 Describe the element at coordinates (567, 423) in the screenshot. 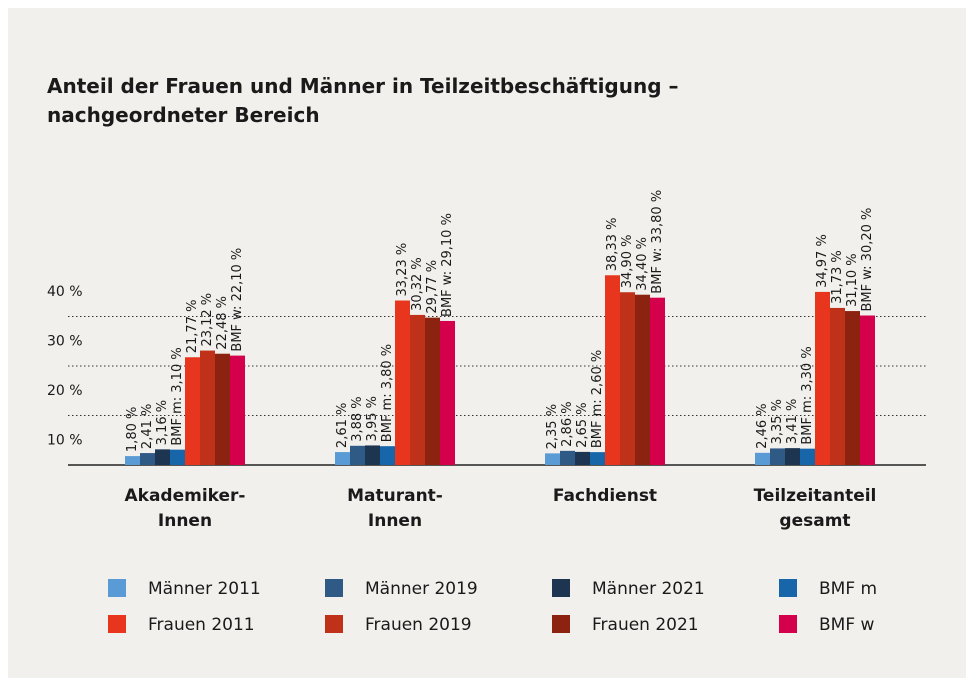

I see `data-label: 2,86 %` at that location.